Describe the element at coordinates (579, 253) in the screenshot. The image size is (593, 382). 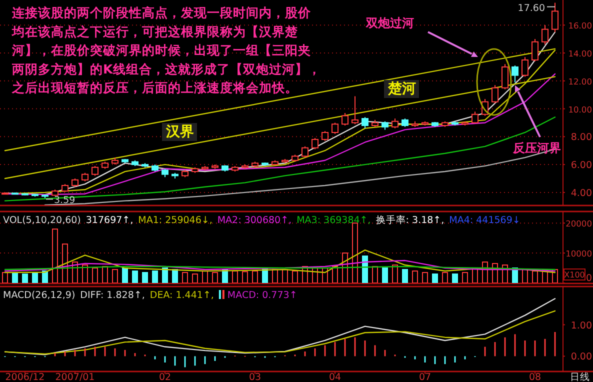
I see `y-tick-label: 10000` at that location.